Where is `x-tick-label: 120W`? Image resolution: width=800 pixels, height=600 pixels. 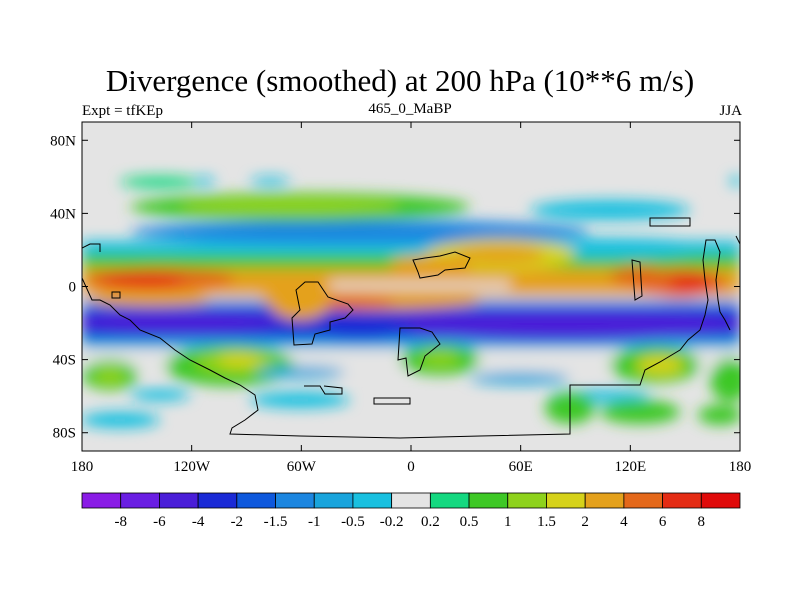
x-tick-label: 120W is located at coordinates (192, 467).